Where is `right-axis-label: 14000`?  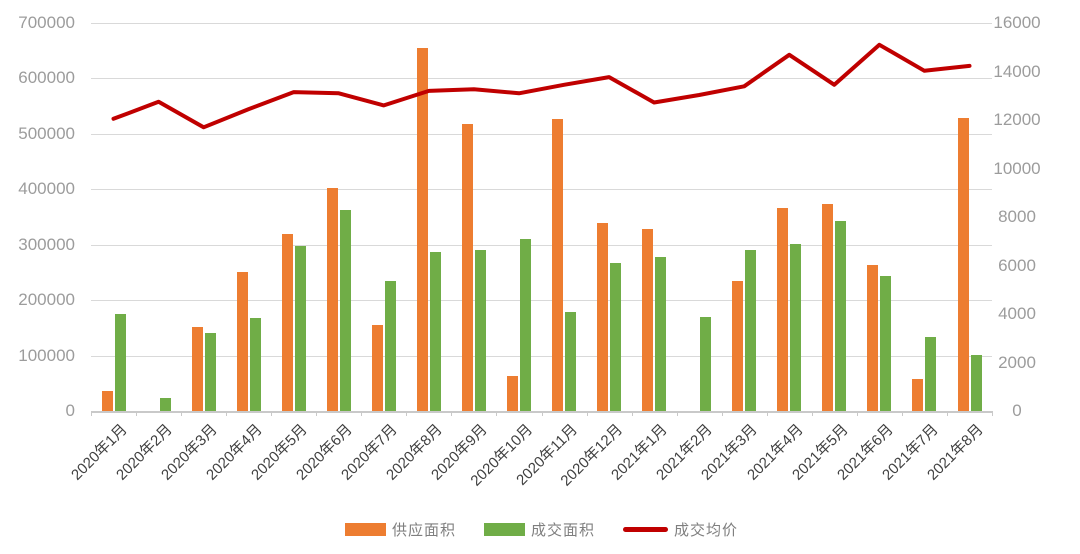 right-axis-label: 14000 is located at coordinates (1017, 71).